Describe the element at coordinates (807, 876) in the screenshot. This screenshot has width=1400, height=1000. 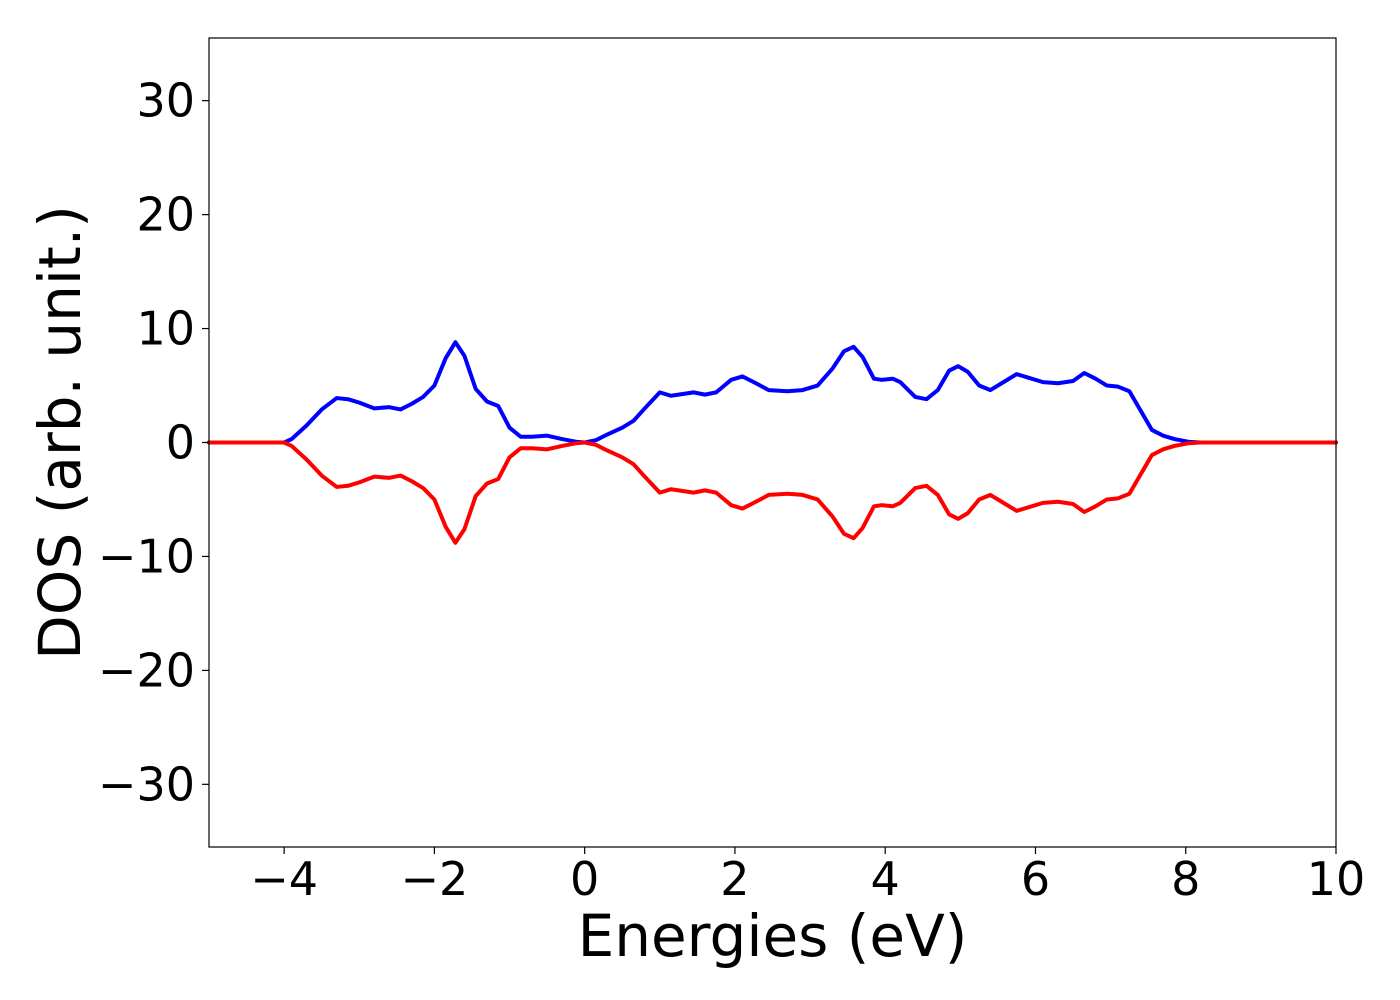
I see `x-axis-ticks: −4 −2 0 2 4 6 8 10` at that location.